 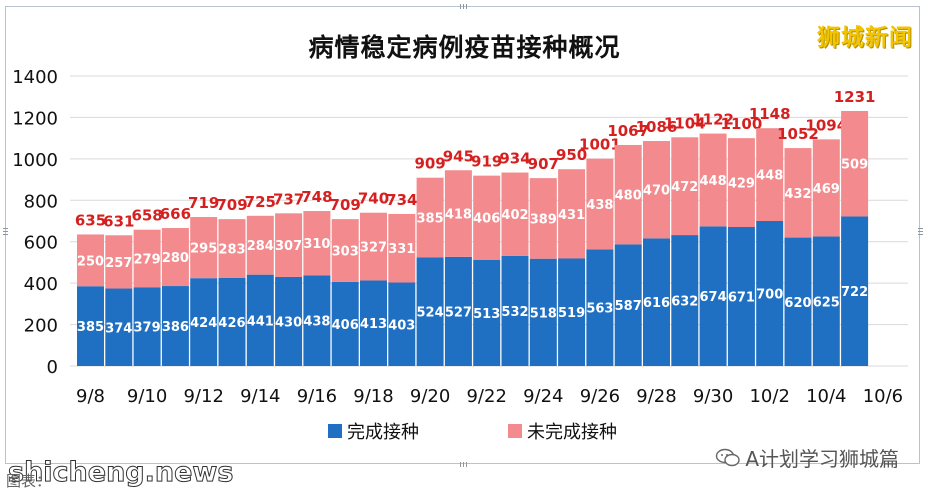 I want to click on data-label-incomplete: 327, so click(x=373, y=248).